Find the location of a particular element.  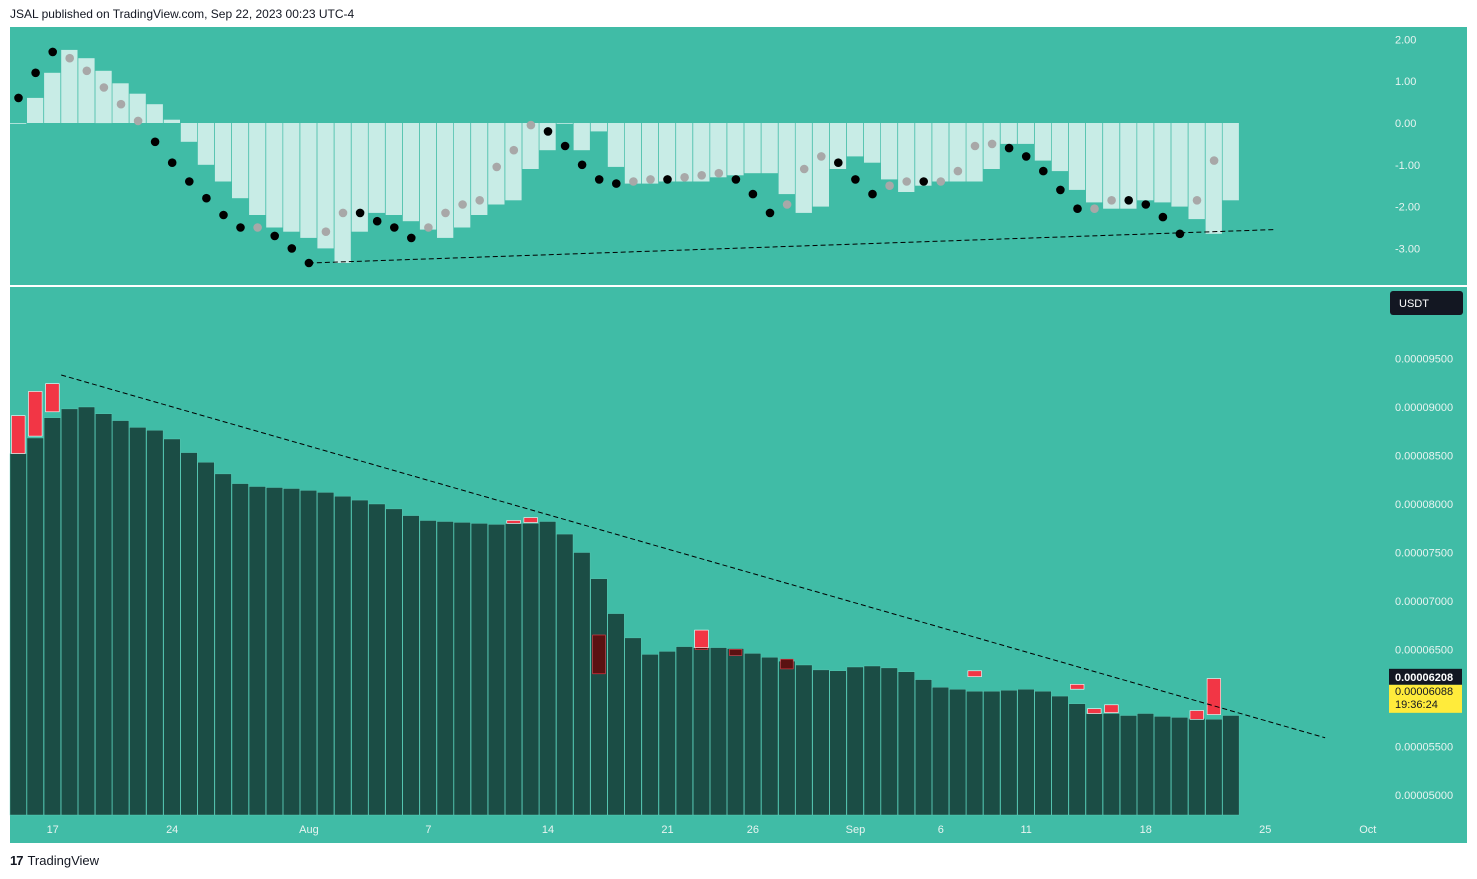

tradingview-logo: 17 TradingView is located at coordinates (54, 860).